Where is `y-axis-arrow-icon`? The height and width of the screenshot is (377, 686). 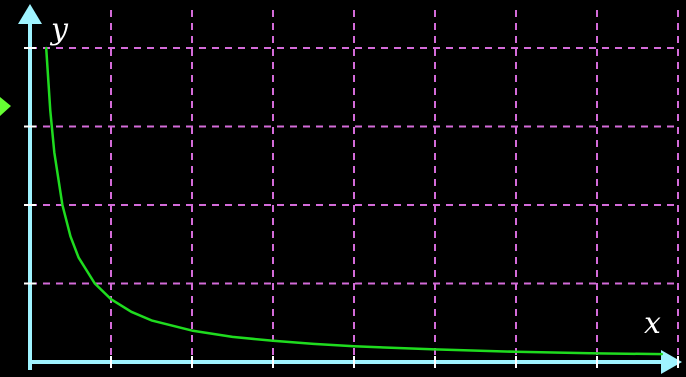 y-axis-arrow-icon is located at coordinates (30, 14).